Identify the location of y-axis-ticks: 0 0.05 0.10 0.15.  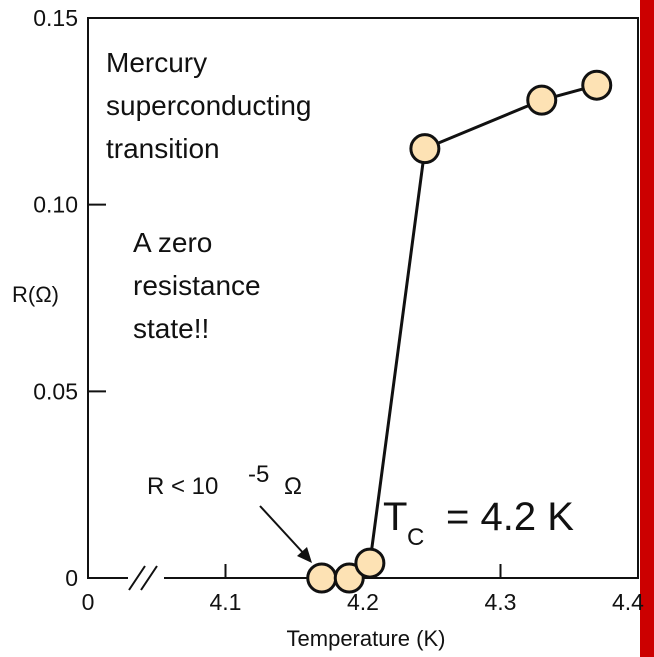
(69, 298).